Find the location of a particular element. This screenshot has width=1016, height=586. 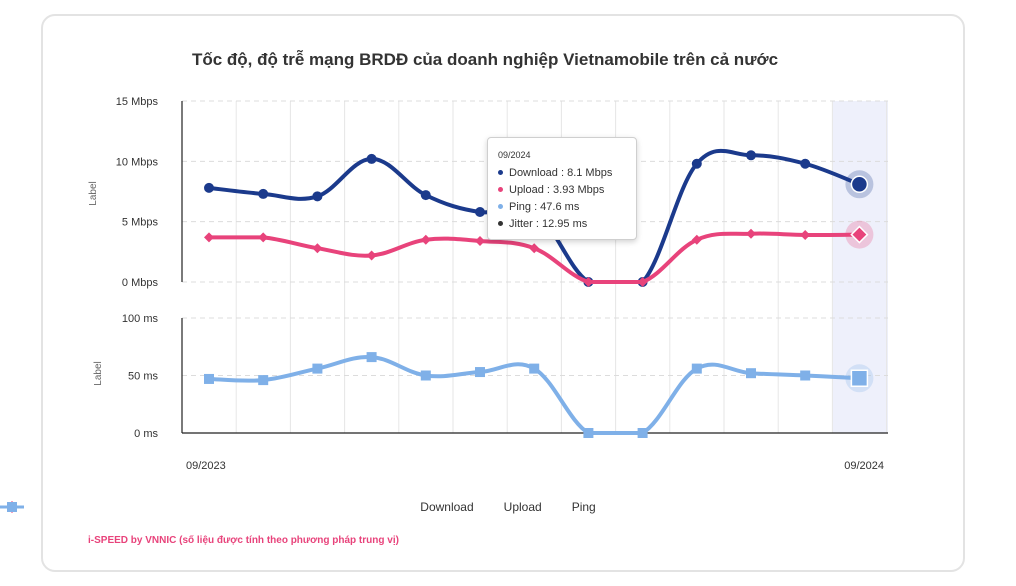

y-tick-label: 10 Mbps is located at coordinates (137, 162).